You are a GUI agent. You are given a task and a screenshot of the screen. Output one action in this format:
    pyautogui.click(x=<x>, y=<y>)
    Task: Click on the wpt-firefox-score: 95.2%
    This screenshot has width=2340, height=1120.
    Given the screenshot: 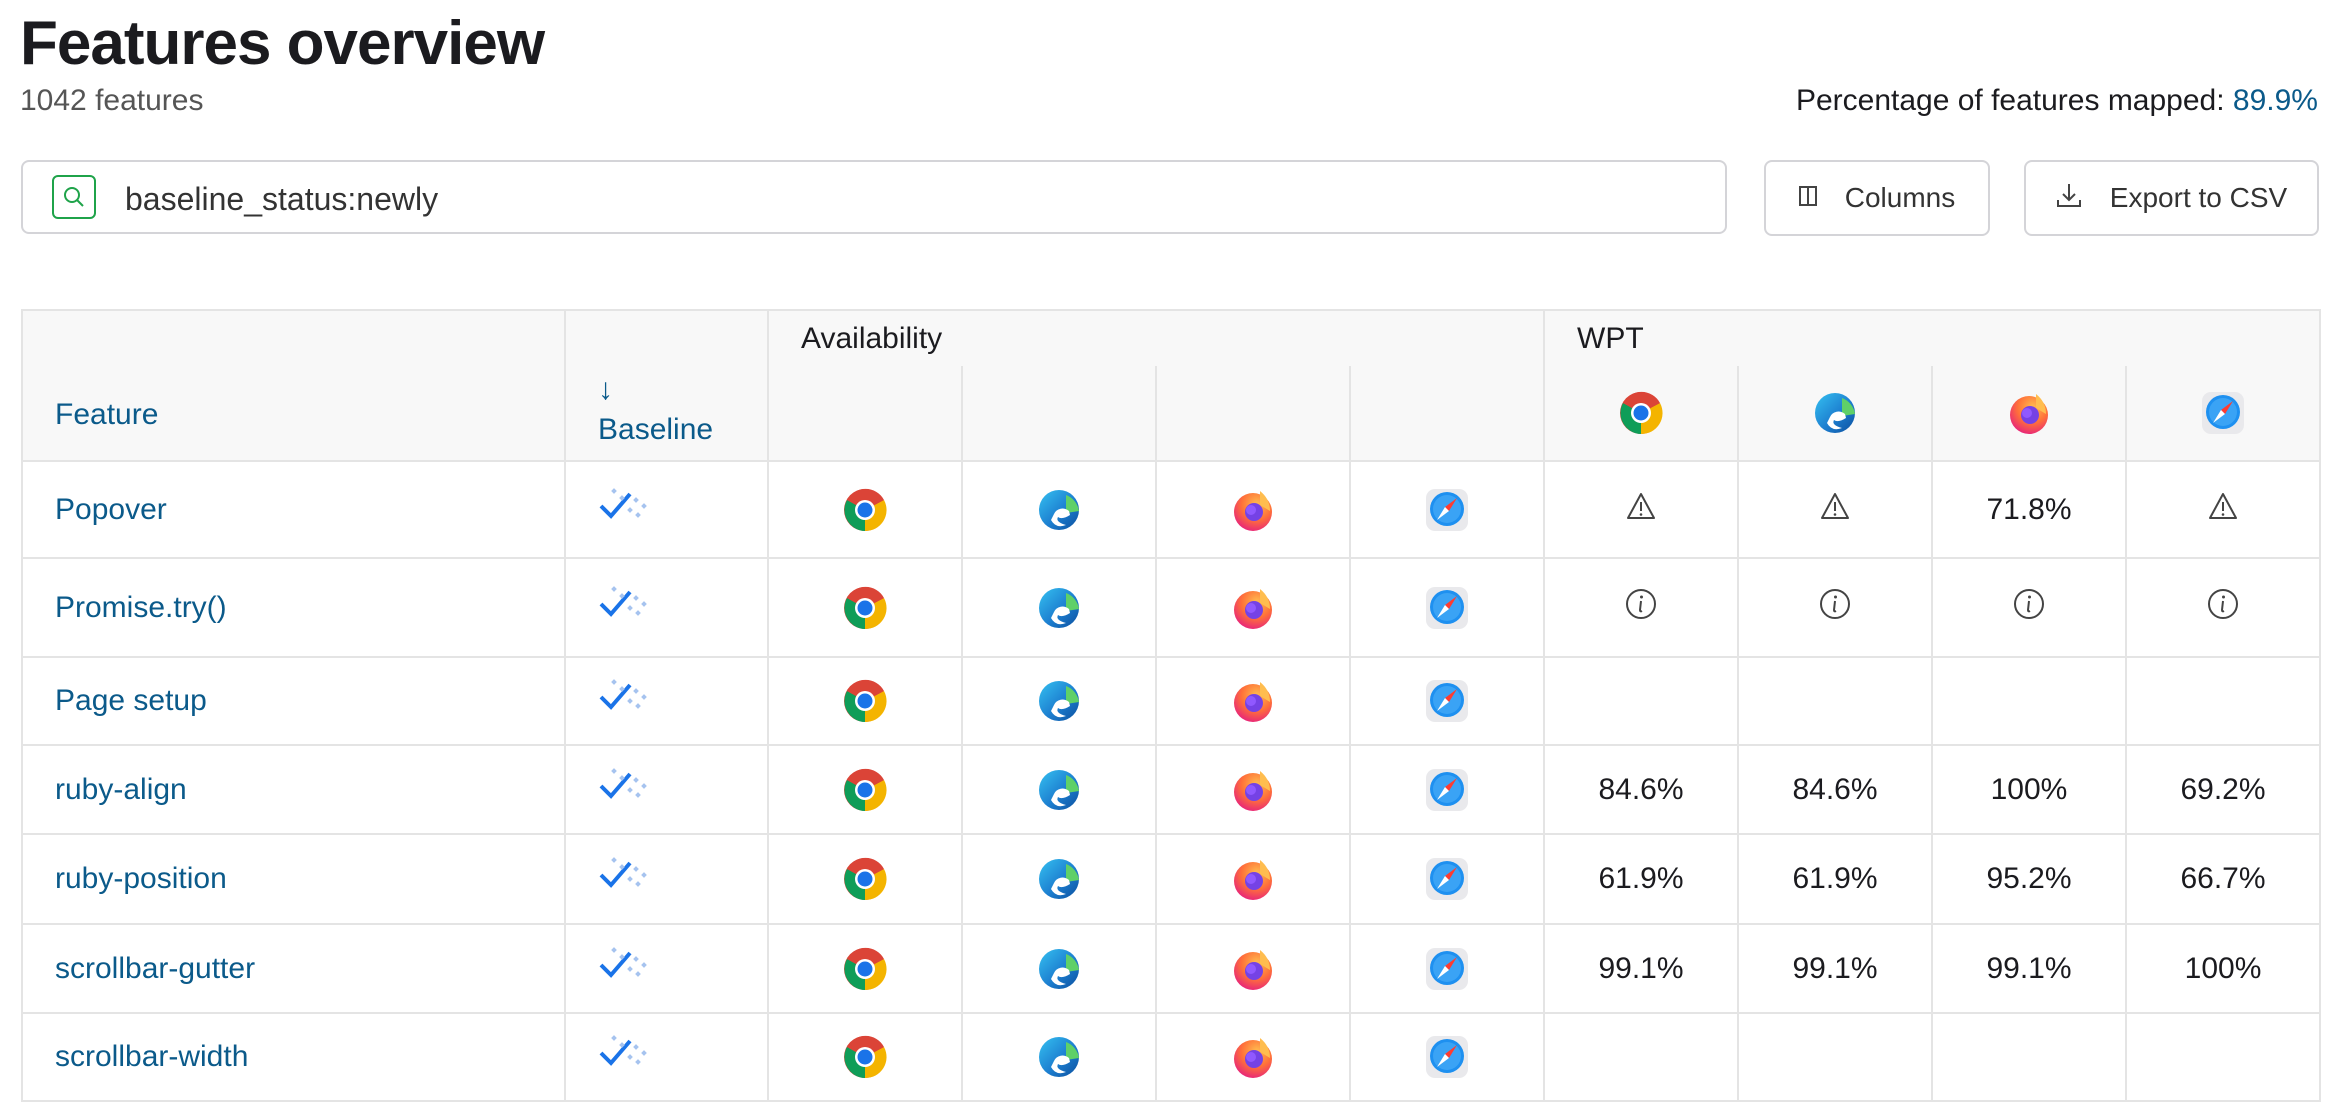 What is the action you would take?
    pyautogui.click(x=2029, y=879)
    